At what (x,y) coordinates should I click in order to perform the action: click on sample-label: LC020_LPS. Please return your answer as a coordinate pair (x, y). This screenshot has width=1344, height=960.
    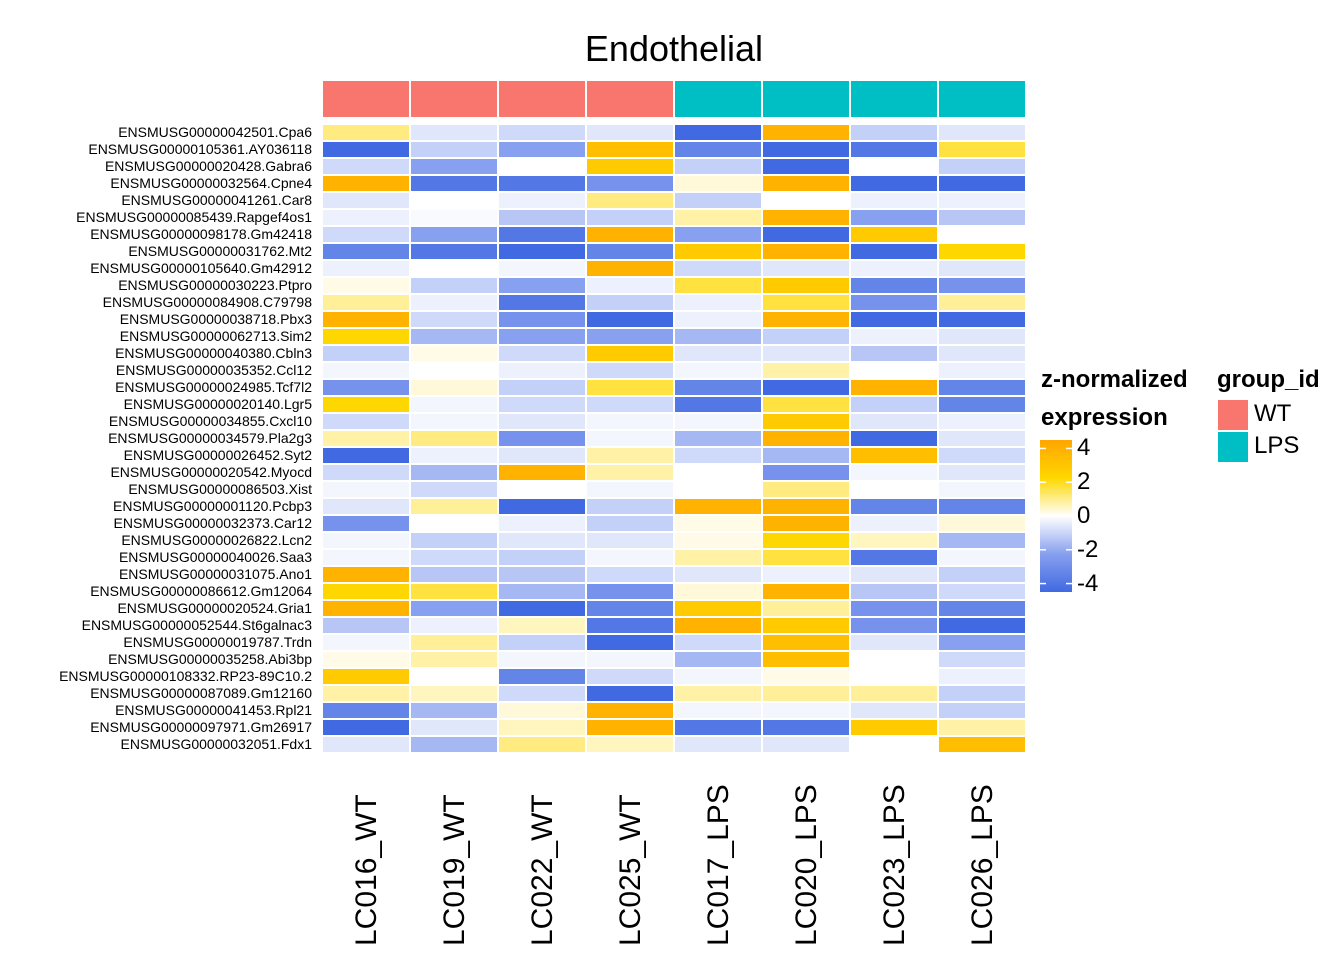
    Looking at the image, I should click on (806, 865).